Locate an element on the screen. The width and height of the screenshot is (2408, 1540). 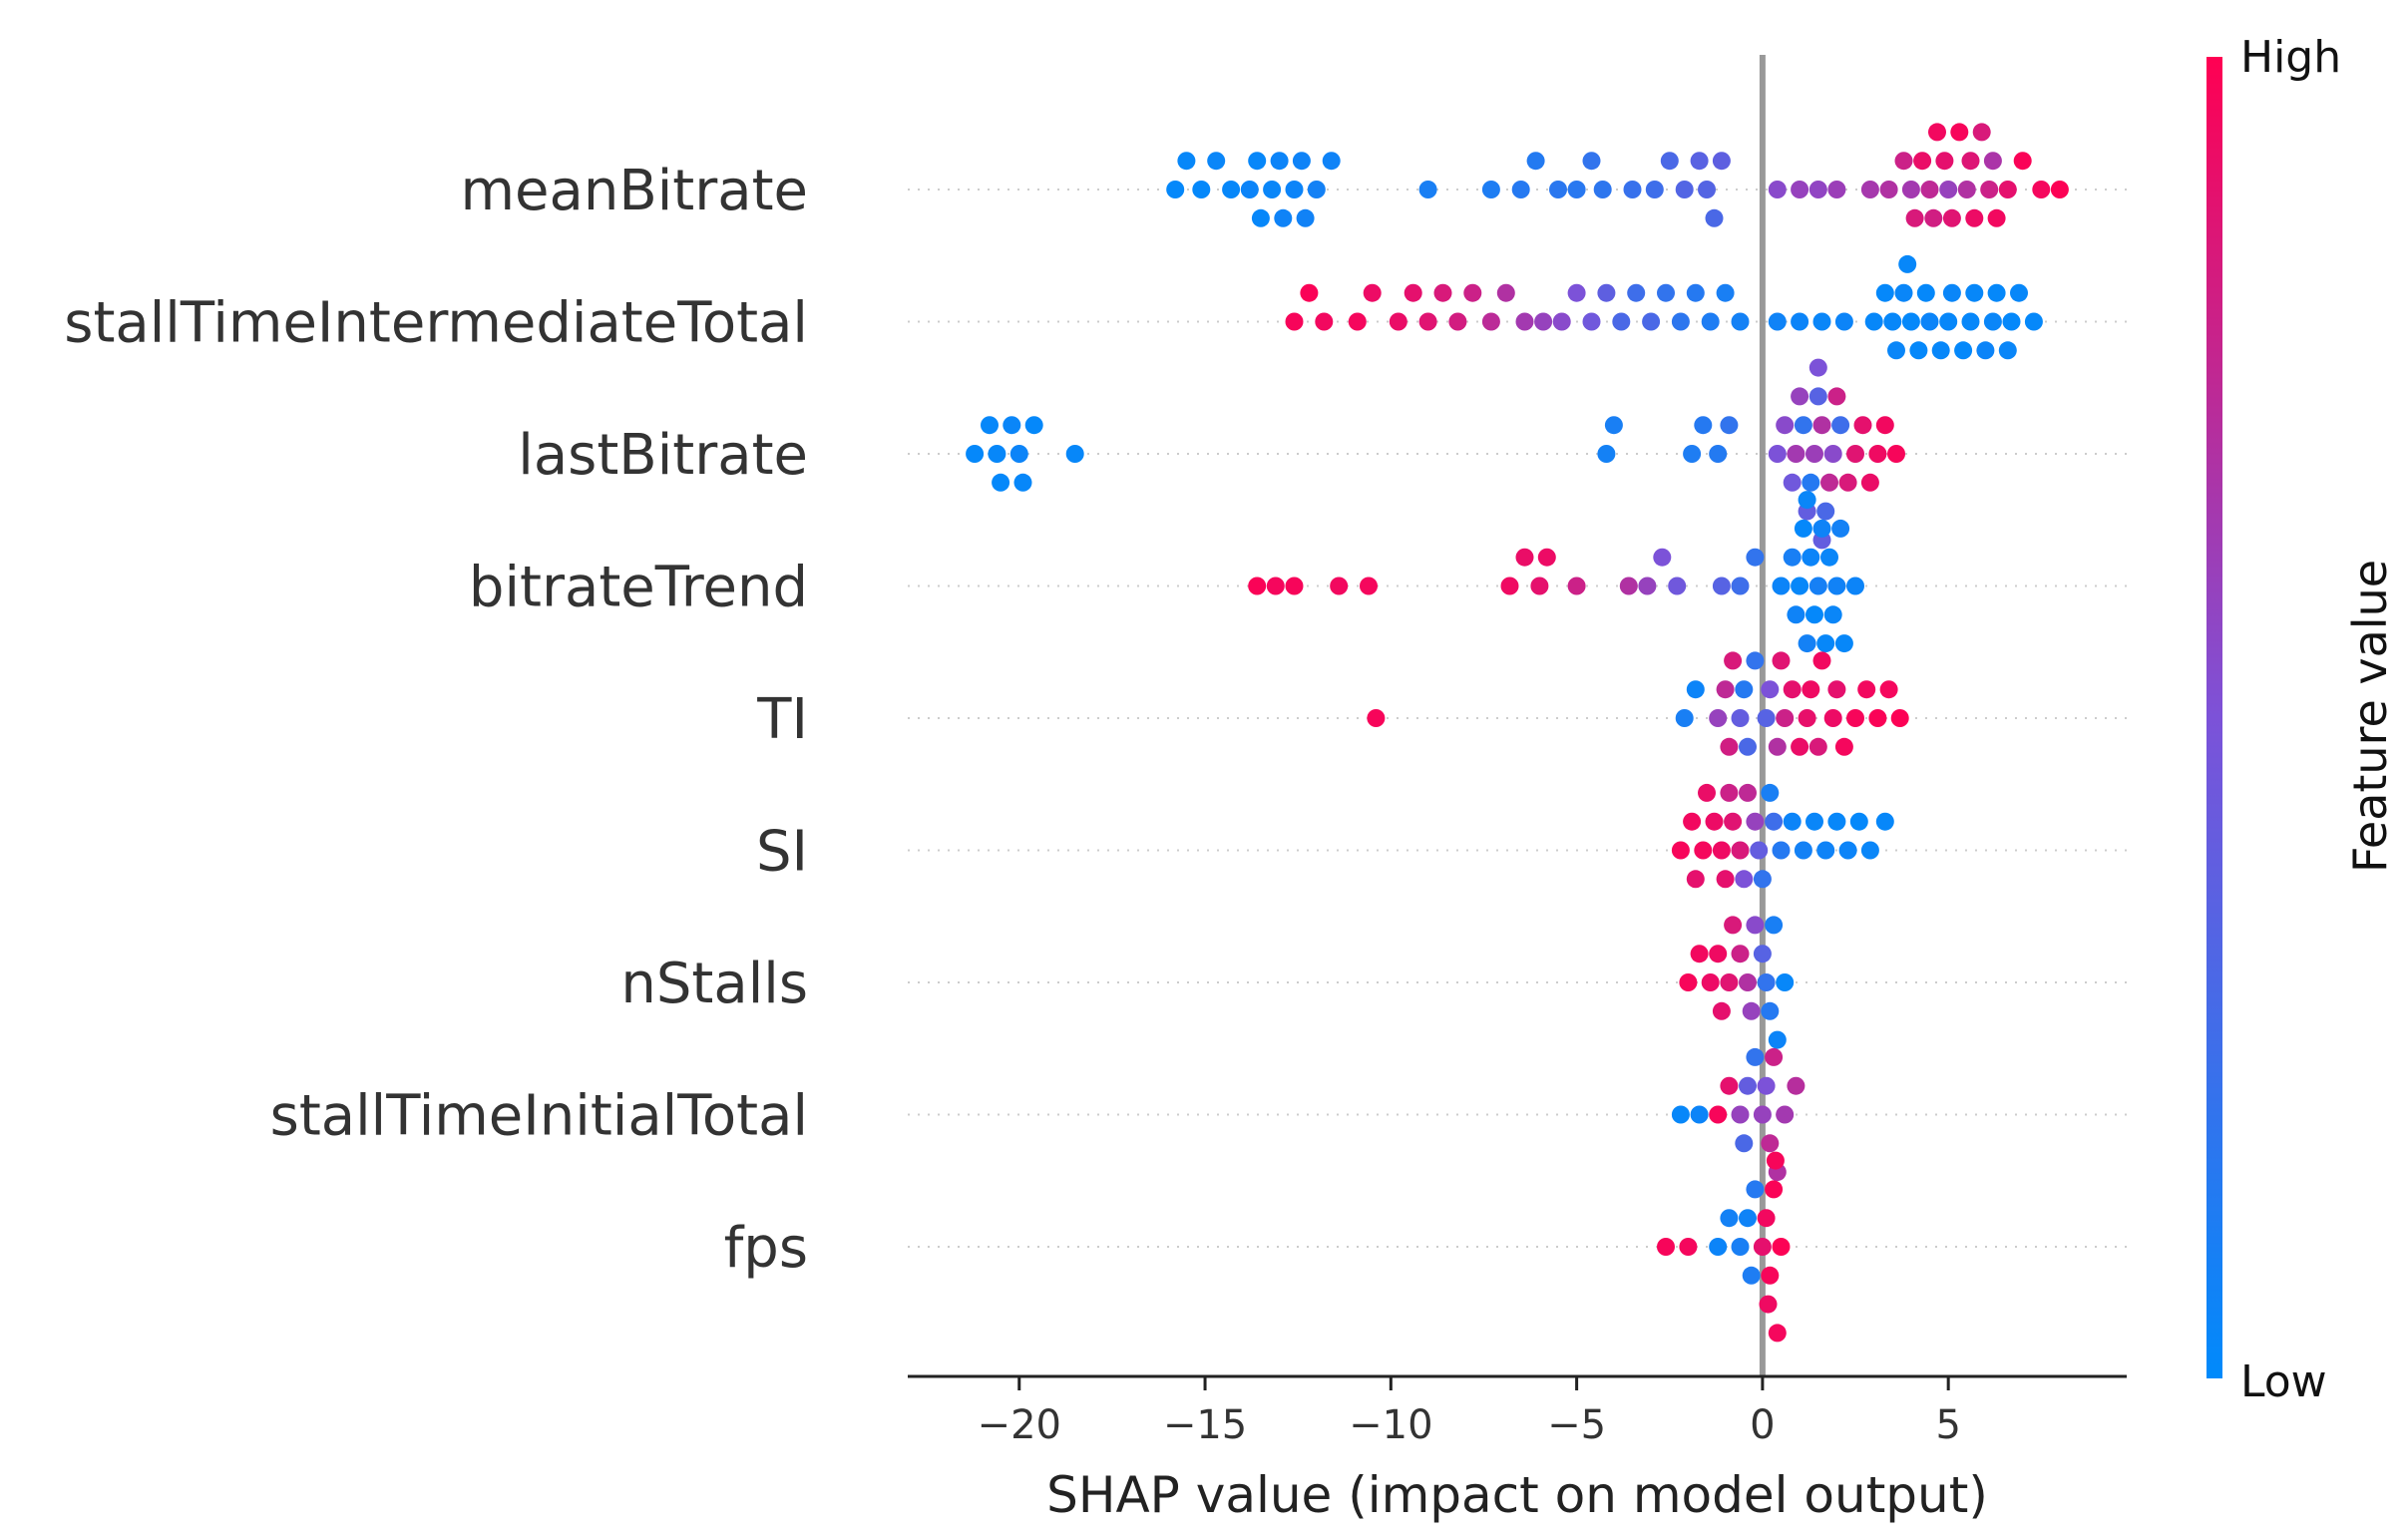
colorbar-low-label: Low is located at coordinates (2284, 1381).